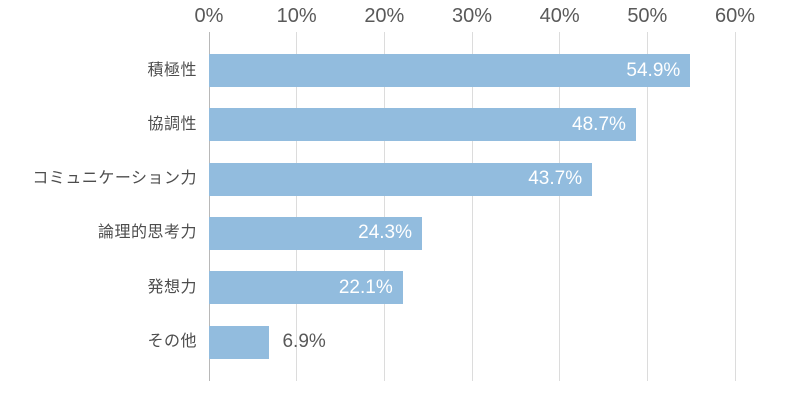 The height and width of the screenshot is (402, 800). What do you see at coordinates (147, 233) in the screenshot?
I see `category-label: 論理的思考力` at bounding box center [147, 233].